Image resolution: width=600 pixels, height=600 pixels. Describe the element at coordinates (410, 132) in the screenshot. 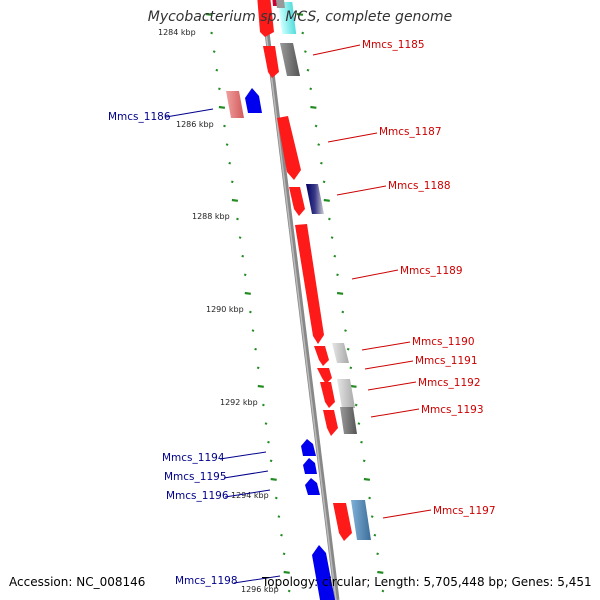

I see `gene-label-1187: Mmcs_1187` at that location.